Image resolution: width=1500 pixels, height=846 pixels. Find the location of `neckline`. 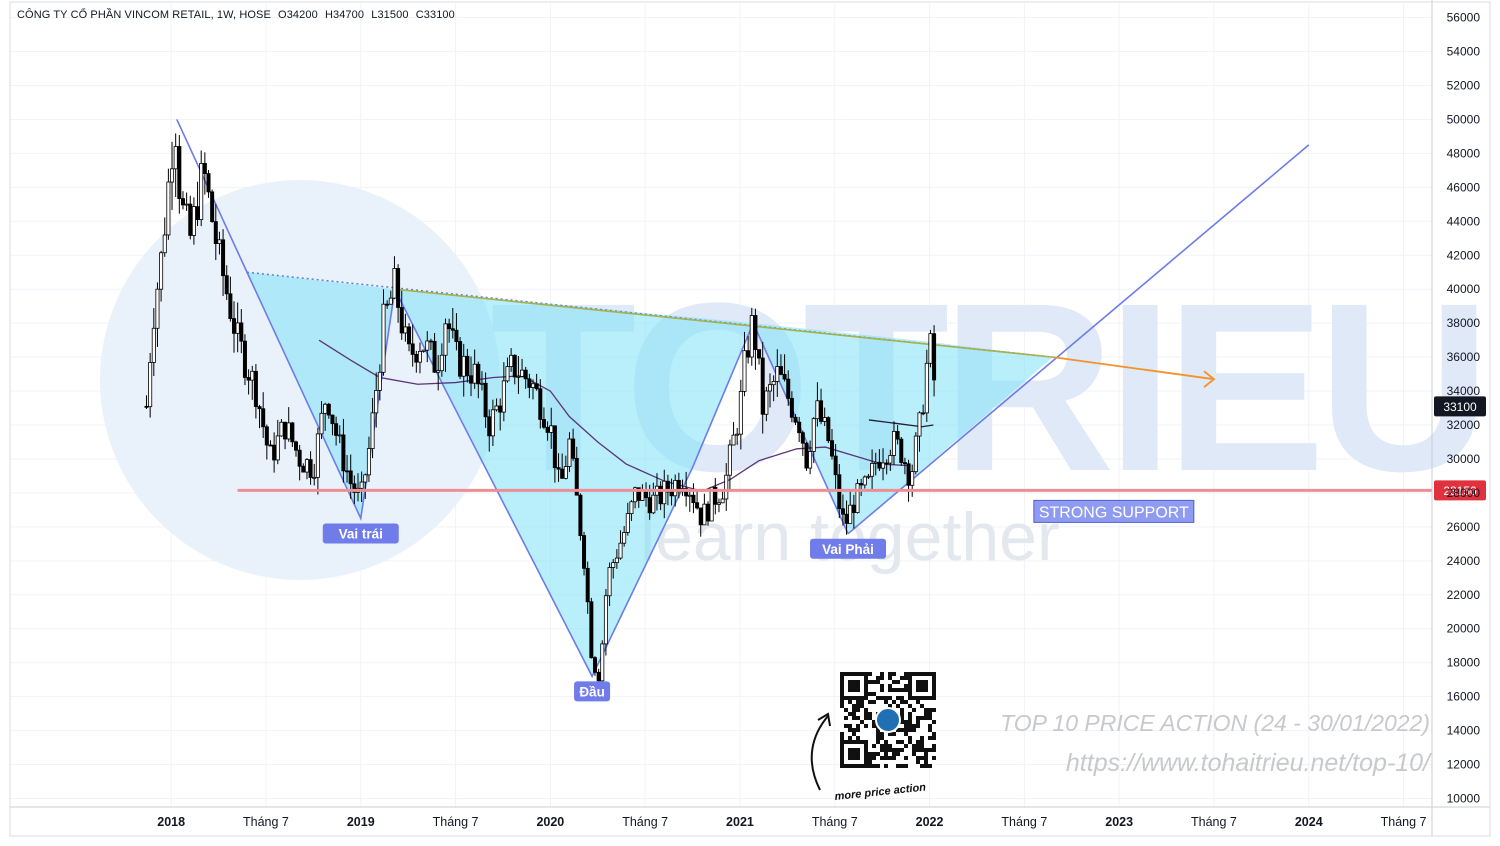

neckline is located at coordinates (723, 323).